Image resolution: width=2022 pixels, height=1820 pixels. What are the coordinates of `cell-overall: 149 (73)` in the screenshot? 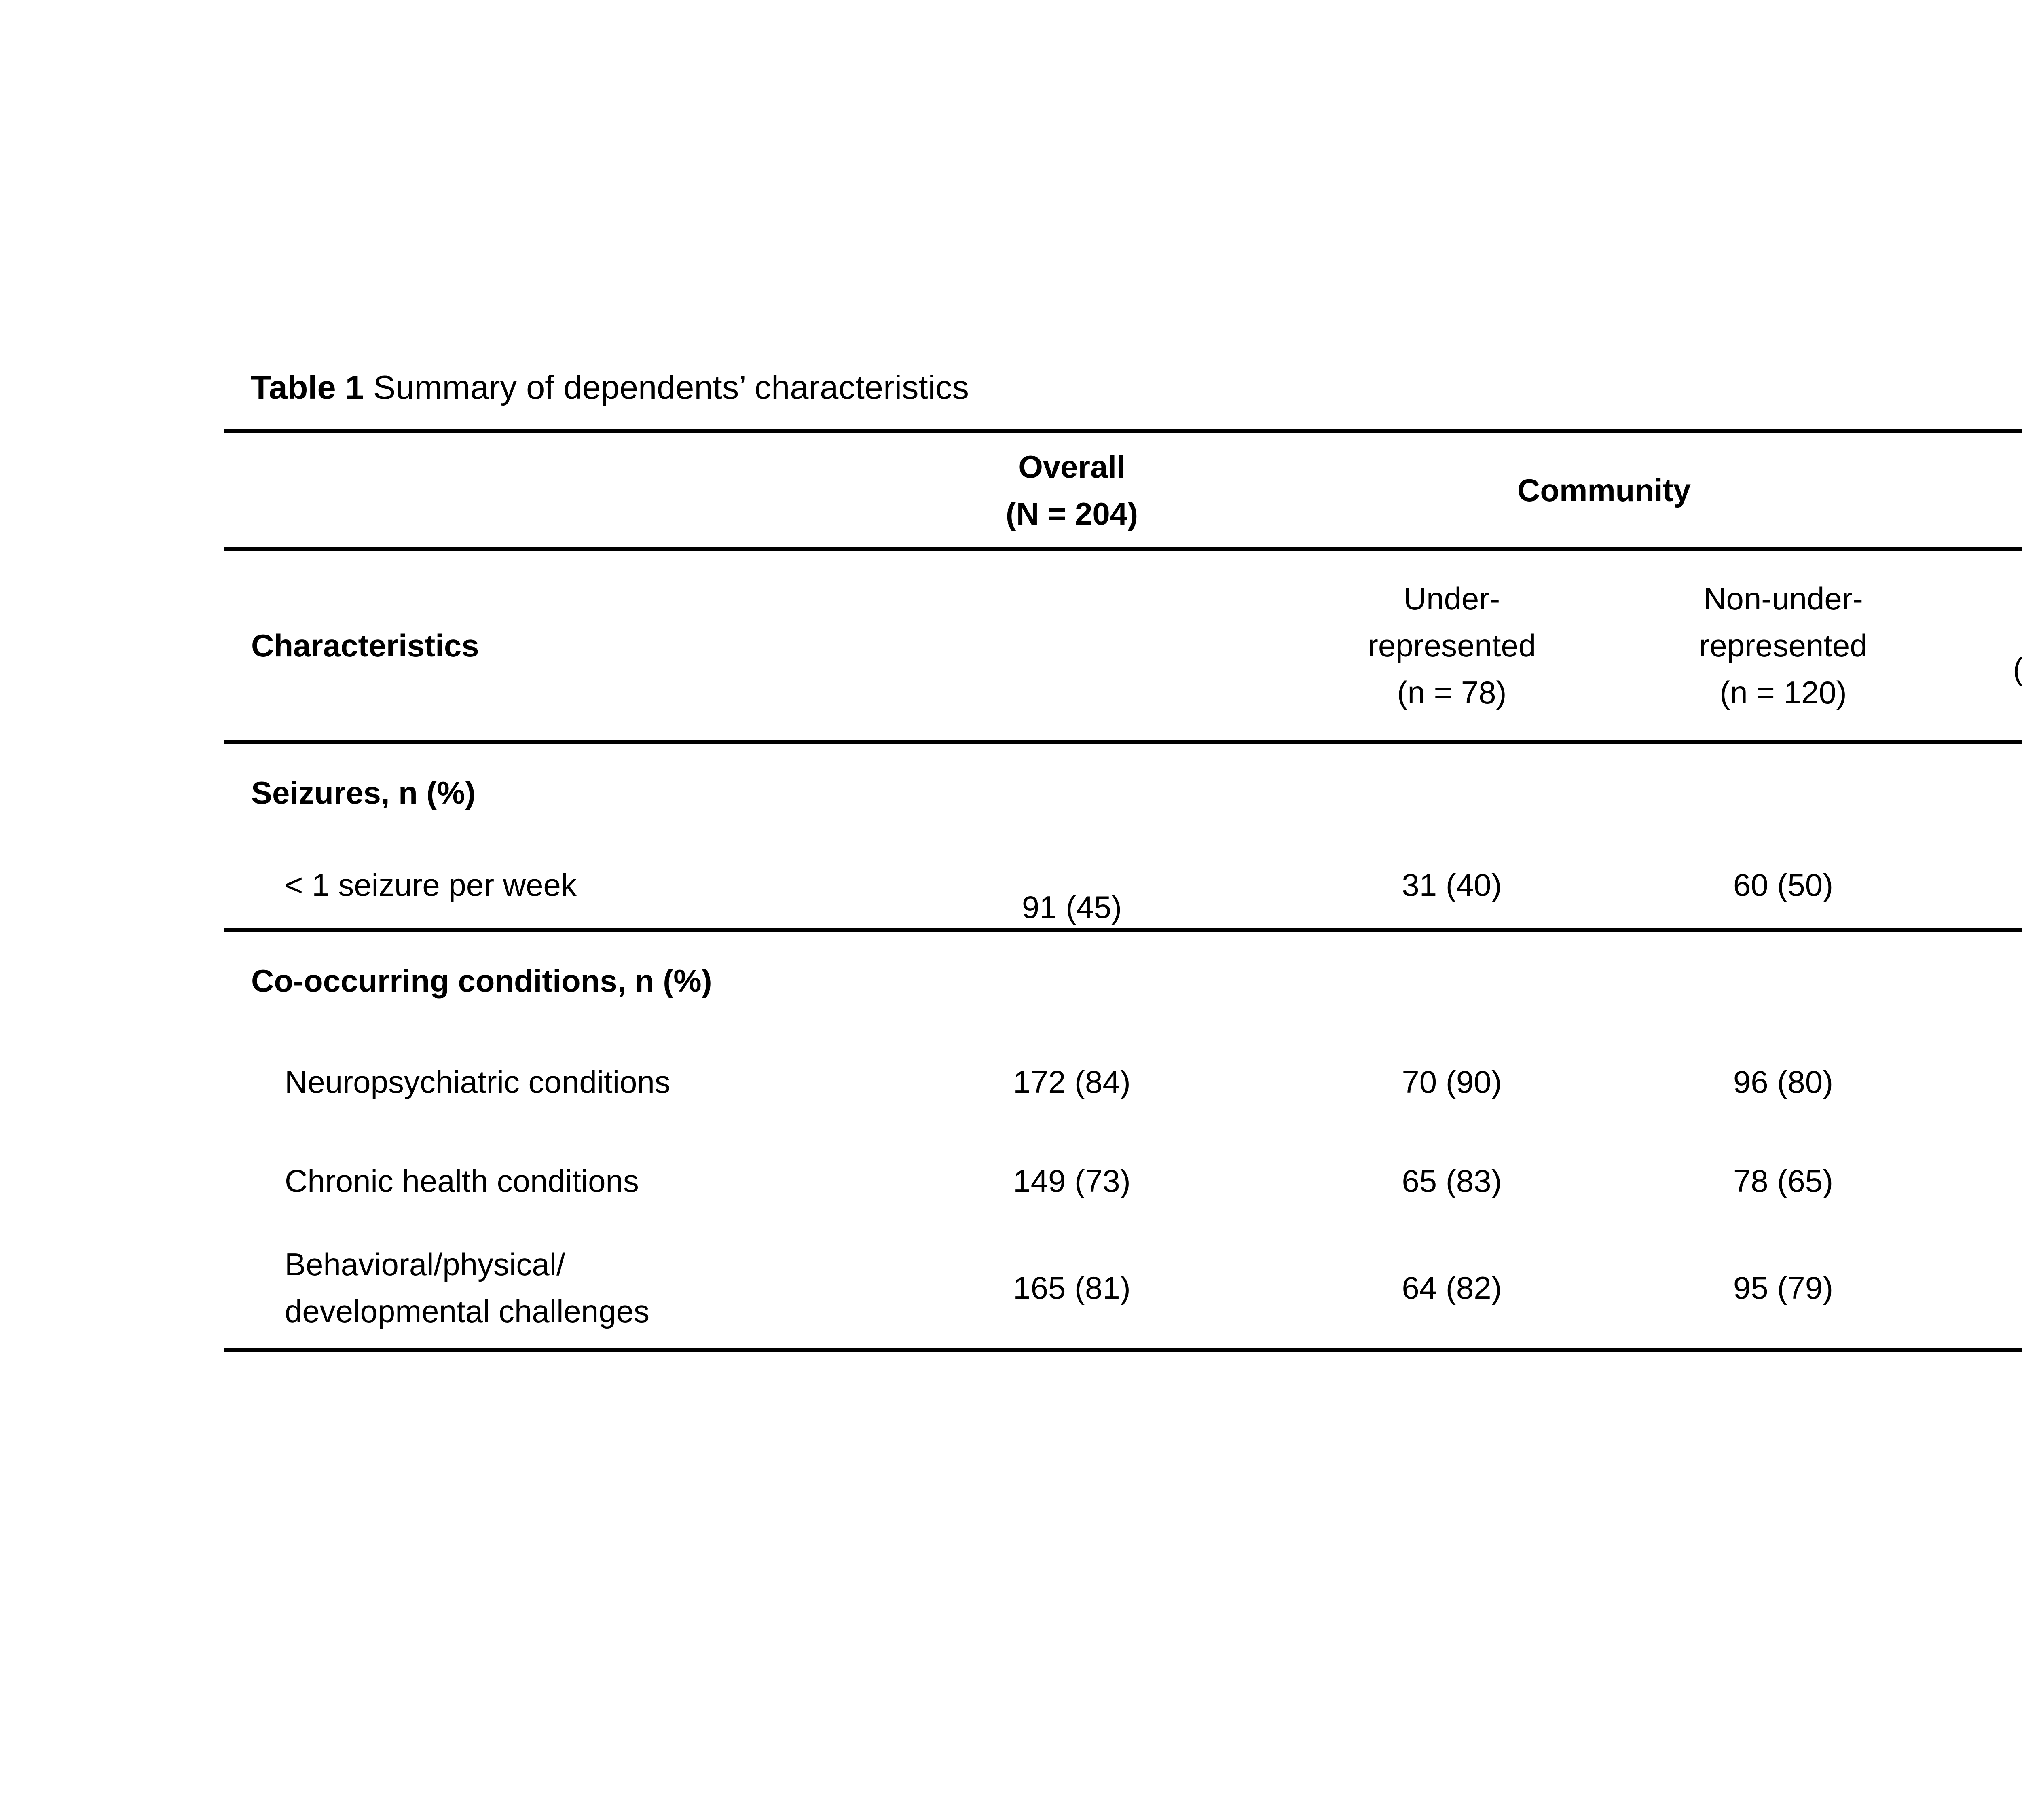 It's located at (1072, 1181).